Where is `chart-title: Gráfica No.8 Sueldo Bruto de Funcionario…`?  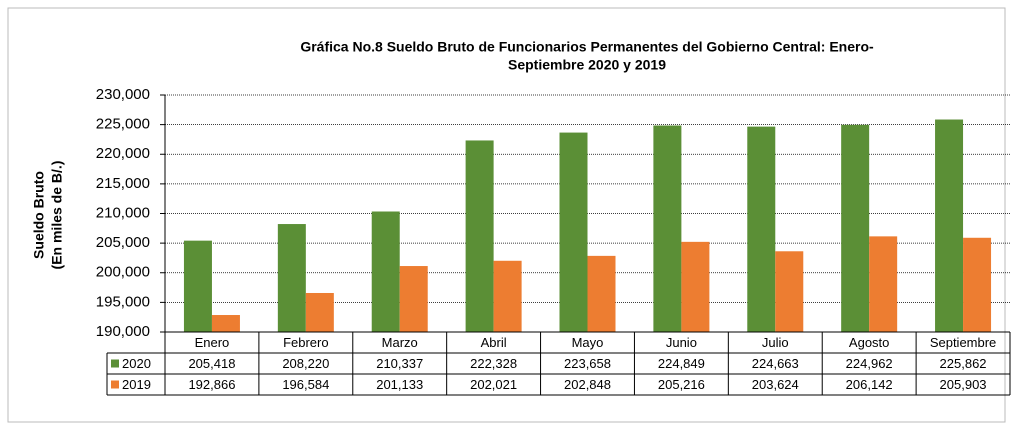
chart-title: Gráfica No.8 Sueldo Bruto de Funcionario… is located at coordinates (587, 47).